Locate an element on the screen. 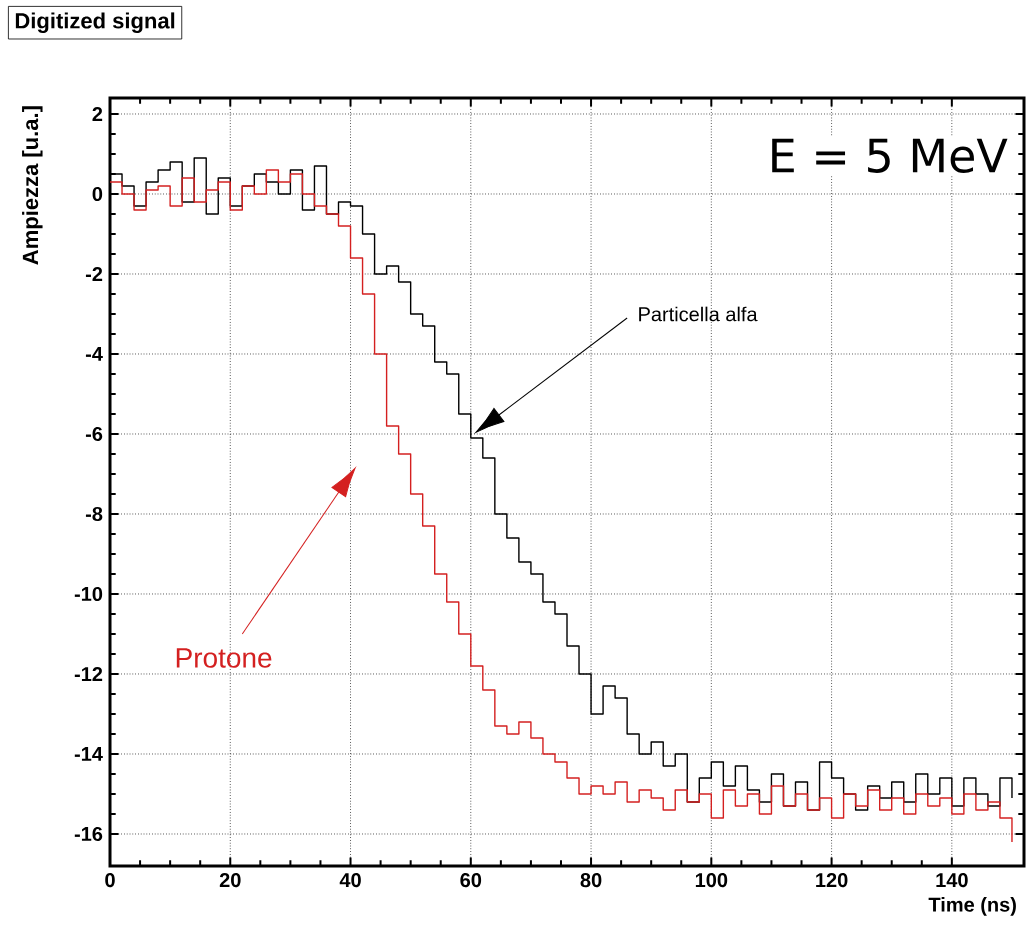 The height and width of the screenshot is (942, 1030). y-tick-label: -8 is located at coordinates (94, 514).